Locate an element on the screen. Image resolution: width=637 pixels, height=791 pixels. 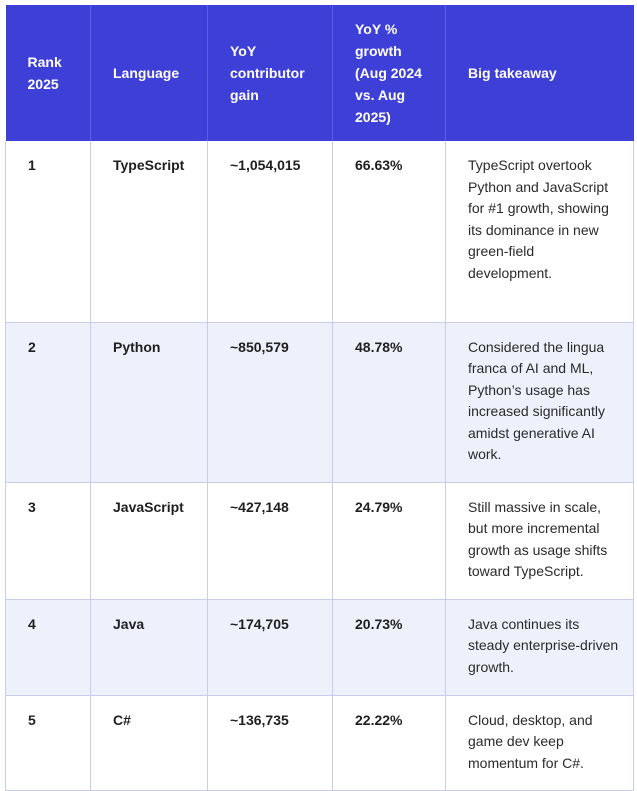
gain-cell: ~1,054,015 is located at coordinates (270, 232).